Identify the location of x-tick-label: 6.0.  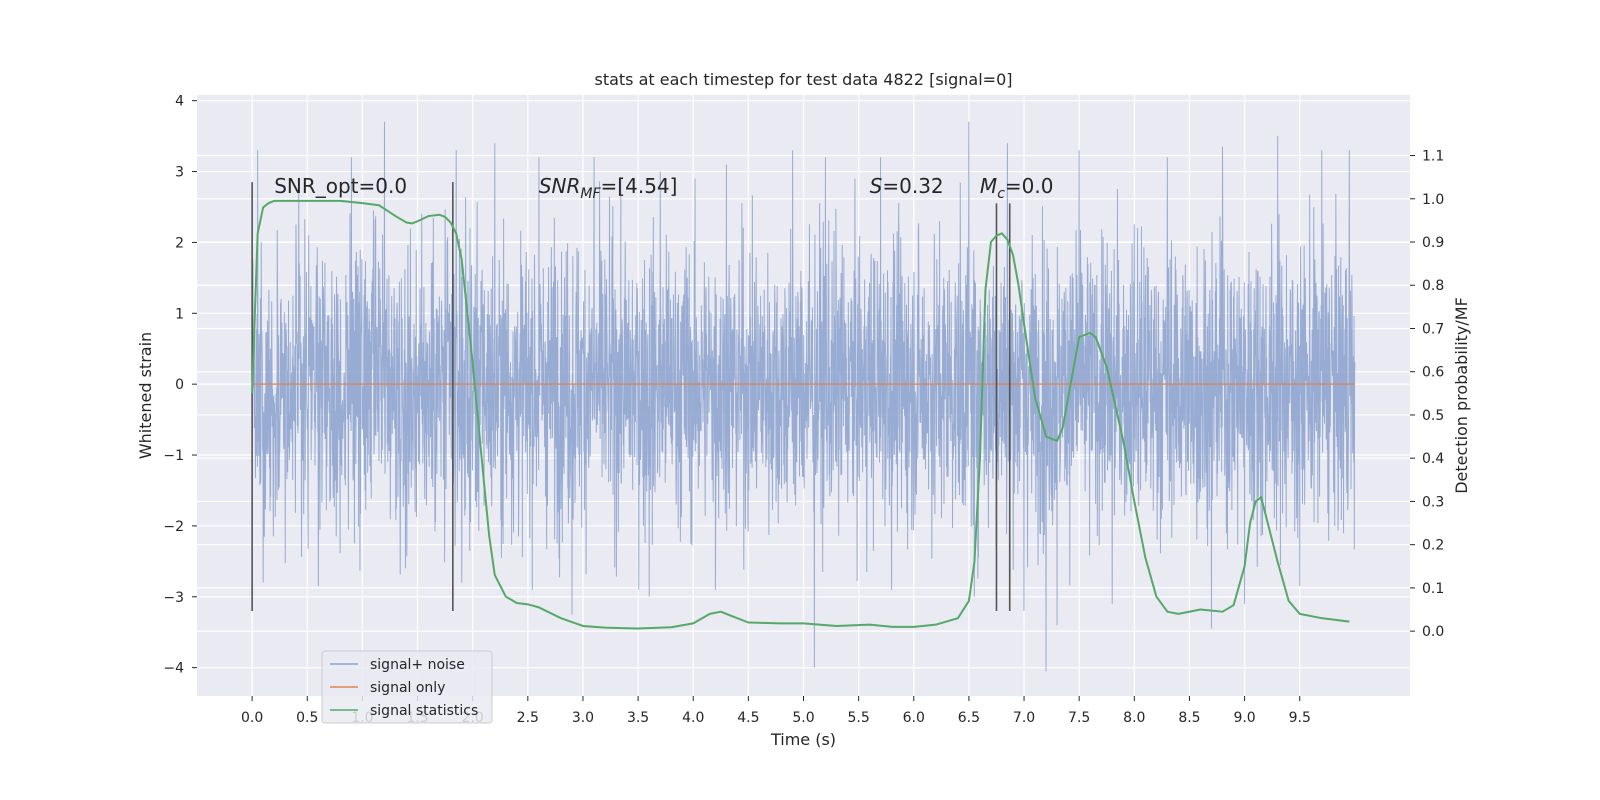
(914, 718).